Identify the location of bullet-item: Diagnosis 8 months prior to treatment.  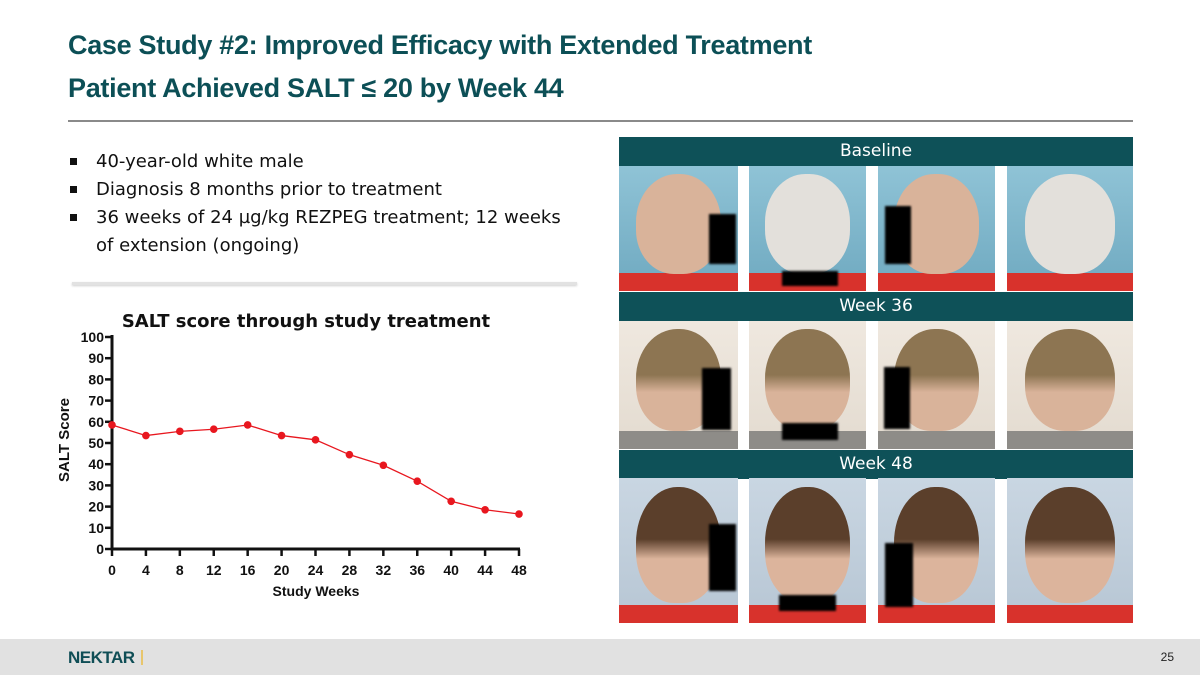
(318, 190).